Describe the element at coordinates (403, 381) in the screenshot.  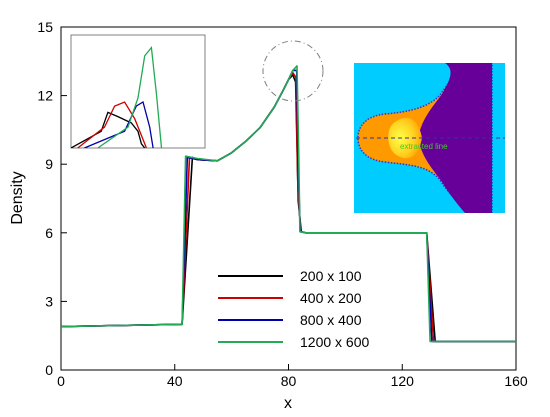
I see `x-tick-label: 120` at that location.